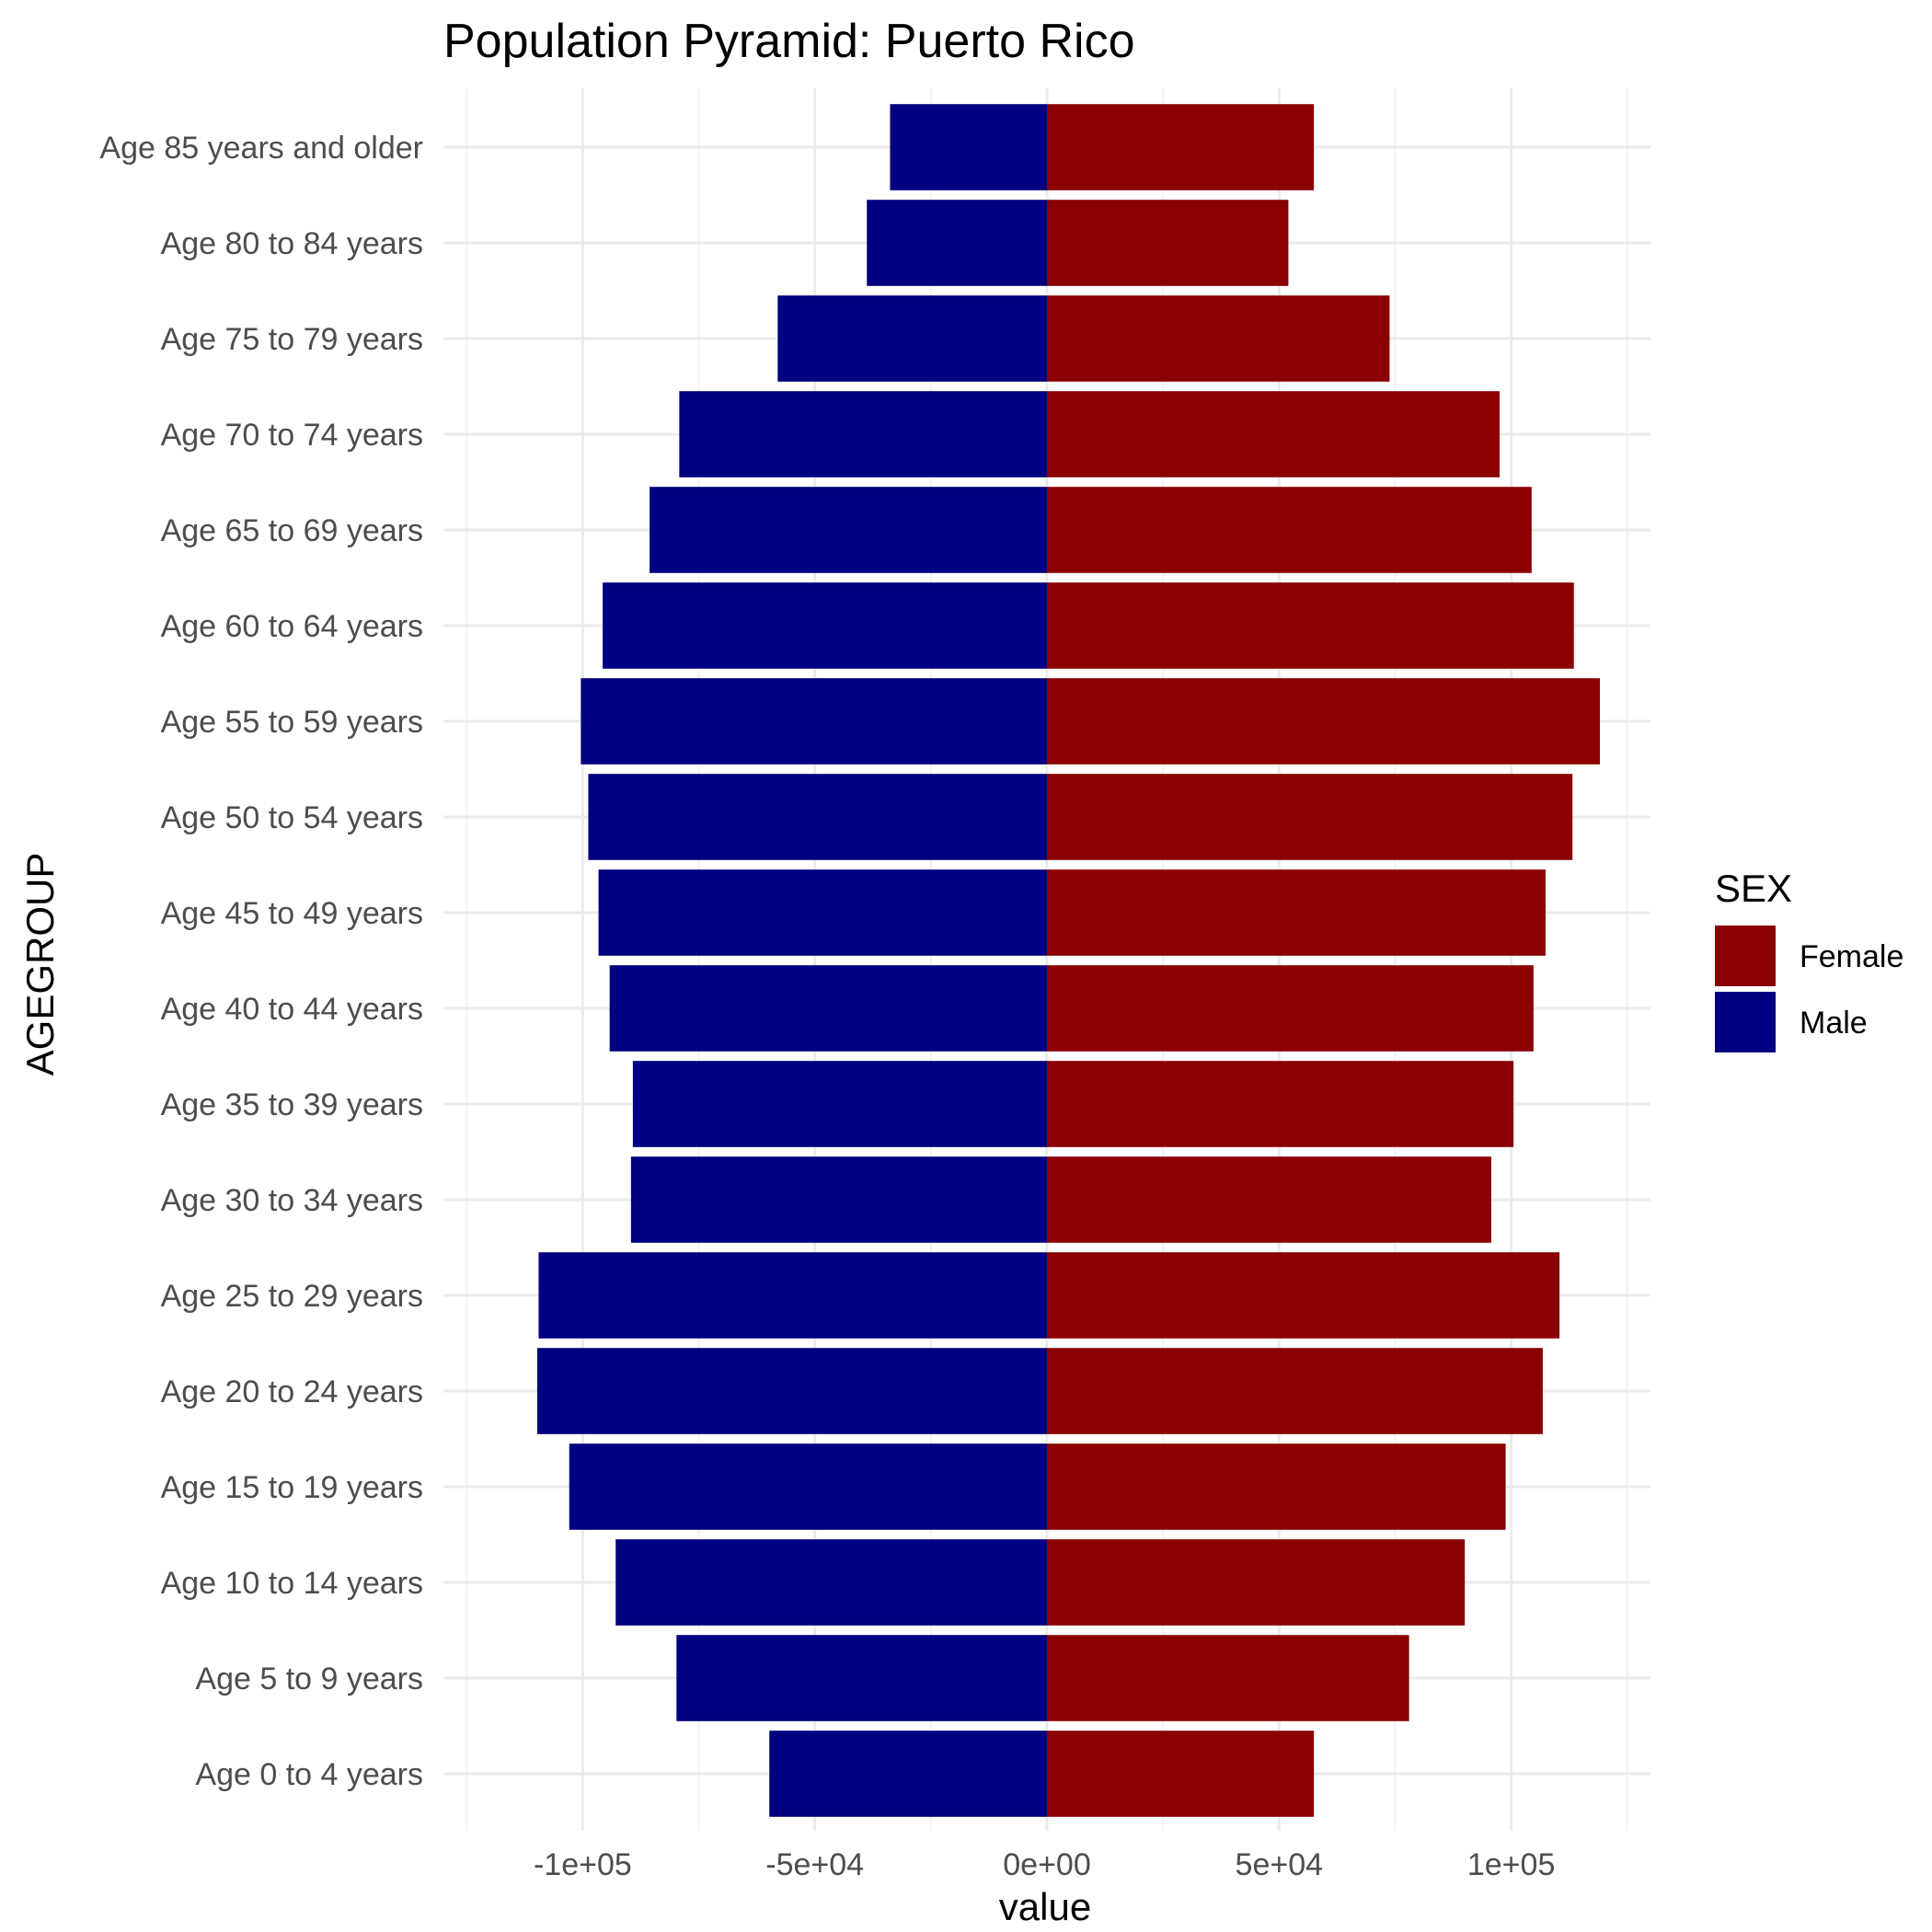 This screenshot has height=1932, width=1932. I want to click on category-label: Age 15 to 19 years, so click(292, 1487).